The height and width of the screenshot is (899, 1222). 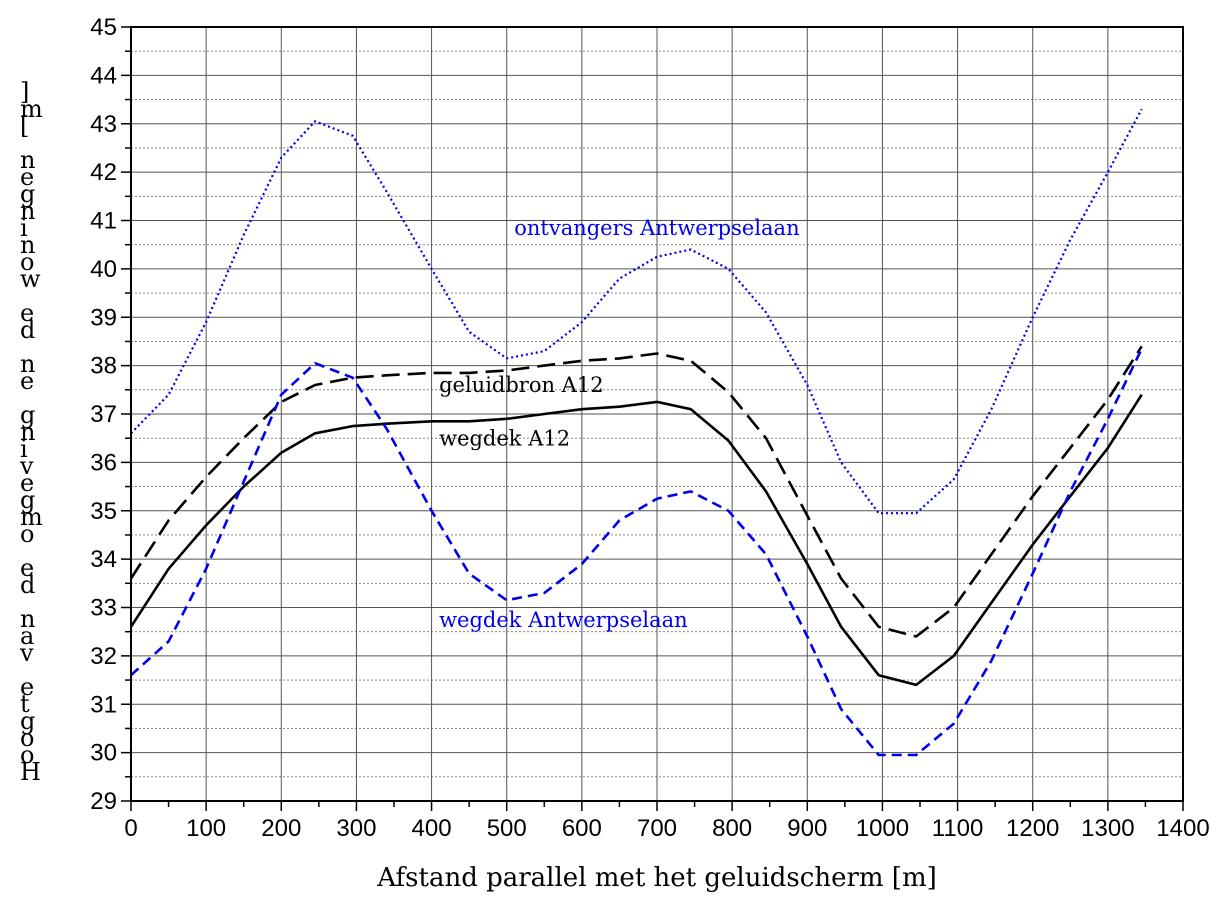 What do you see at coordinates (103, 27) in the screenshot?
I see `y-tick-label: 45` at bounding box center [103, 27].